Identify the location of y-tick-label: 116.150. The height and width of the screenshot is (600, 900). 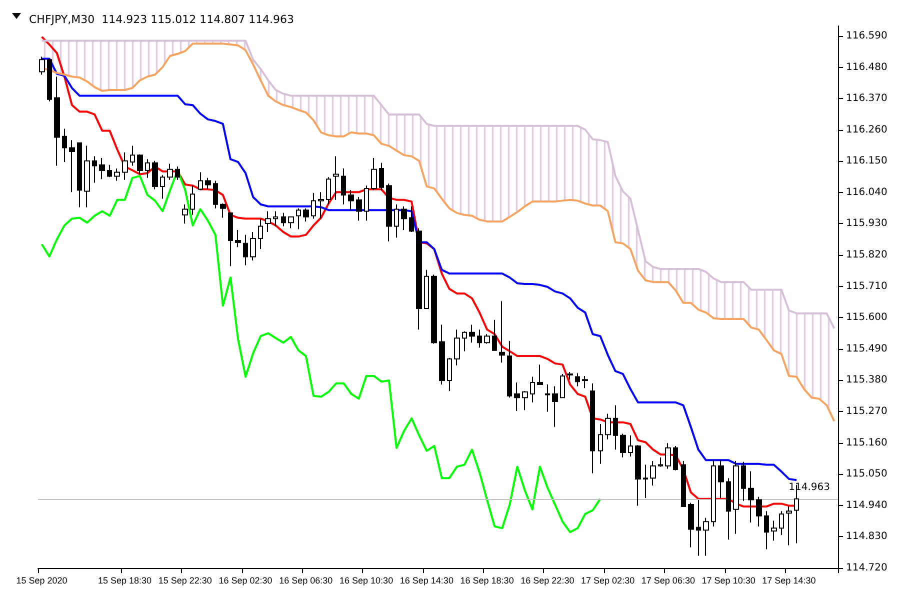
(867, 161).